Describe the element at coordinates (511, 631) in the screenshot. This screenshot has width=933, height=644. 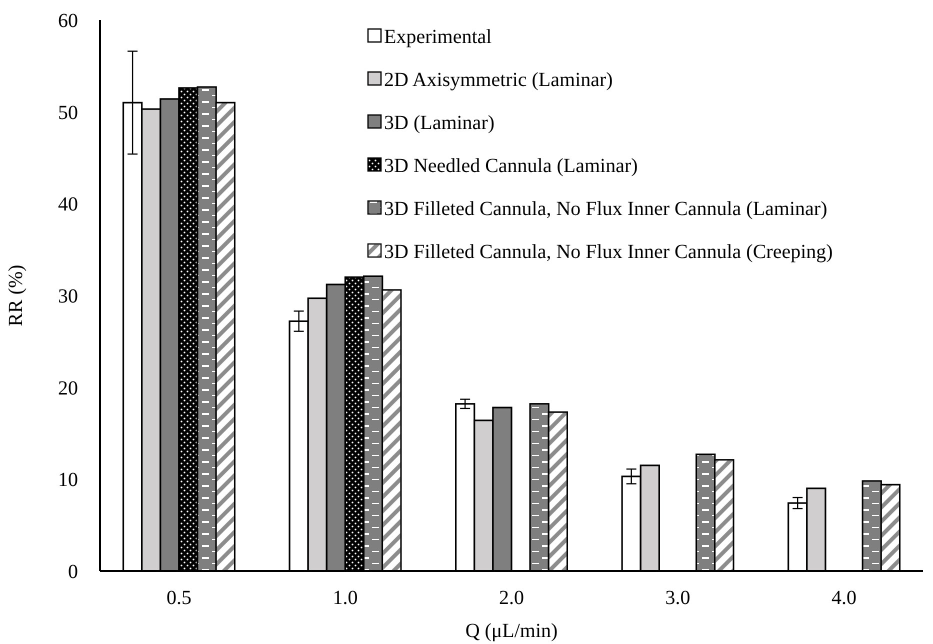
I see `x-axis-title: Q (μL/min)` at that location.